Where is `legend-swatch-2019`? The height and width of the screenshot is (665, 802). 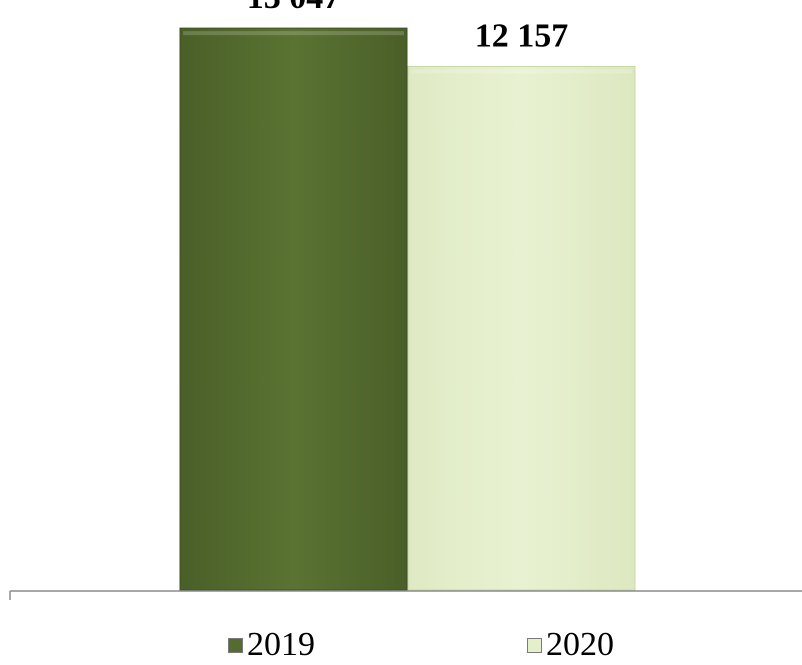
legend-swatch-2019 is located at coordinates (235, 645).